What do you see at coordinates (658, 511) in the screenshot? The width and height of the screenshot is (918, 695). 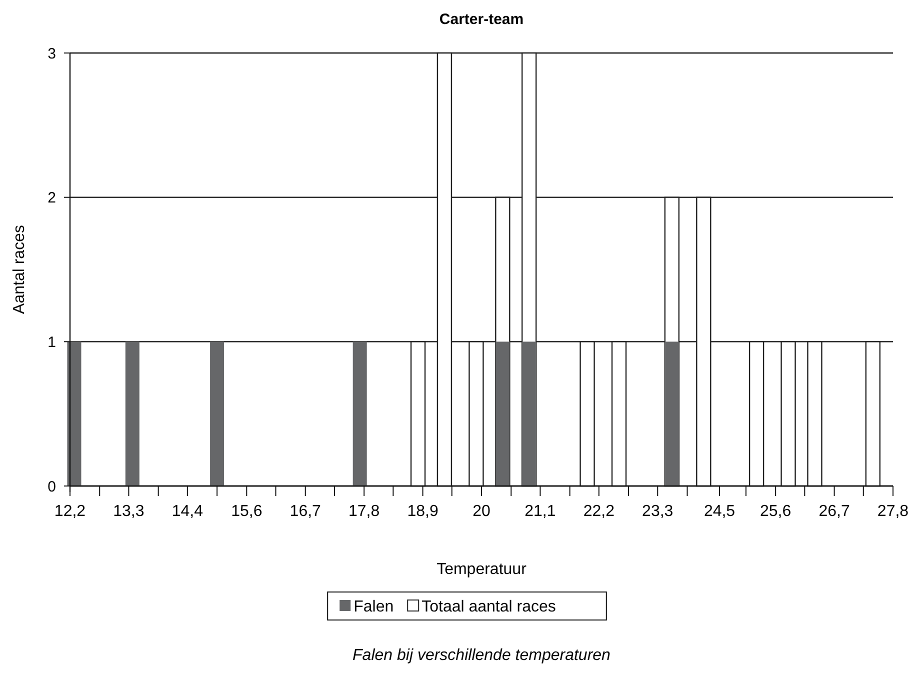 I see `x-tick-label: 23,3` at bounding box center [658, 511].